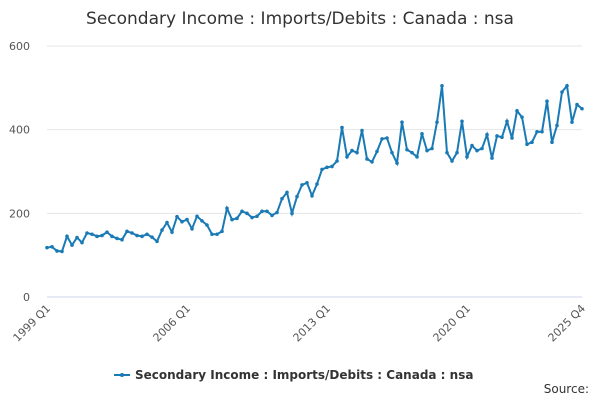 Image resolution: width=600 pixels, height=404 pixels. What do you see at coordinates (122, 375) in the screenshot?
I see `legend-marker` at bounding box center [122, 375].